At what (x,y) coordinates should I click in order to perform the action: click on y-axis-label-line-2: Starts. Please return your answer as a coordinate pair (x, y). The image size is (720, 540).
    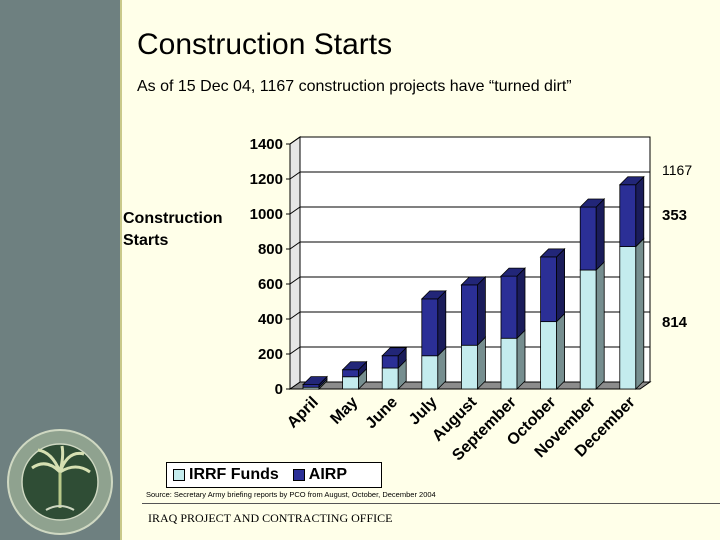
    Looking at the image, I should click on (146, 240).